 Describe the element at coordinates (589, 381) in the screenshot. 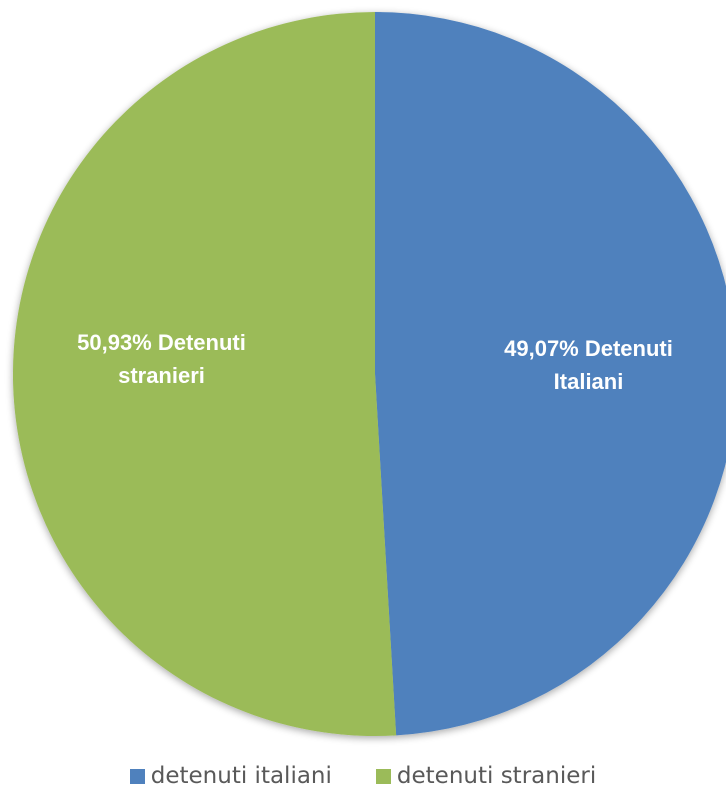

I see `data-label-line: Italiani` at that location.